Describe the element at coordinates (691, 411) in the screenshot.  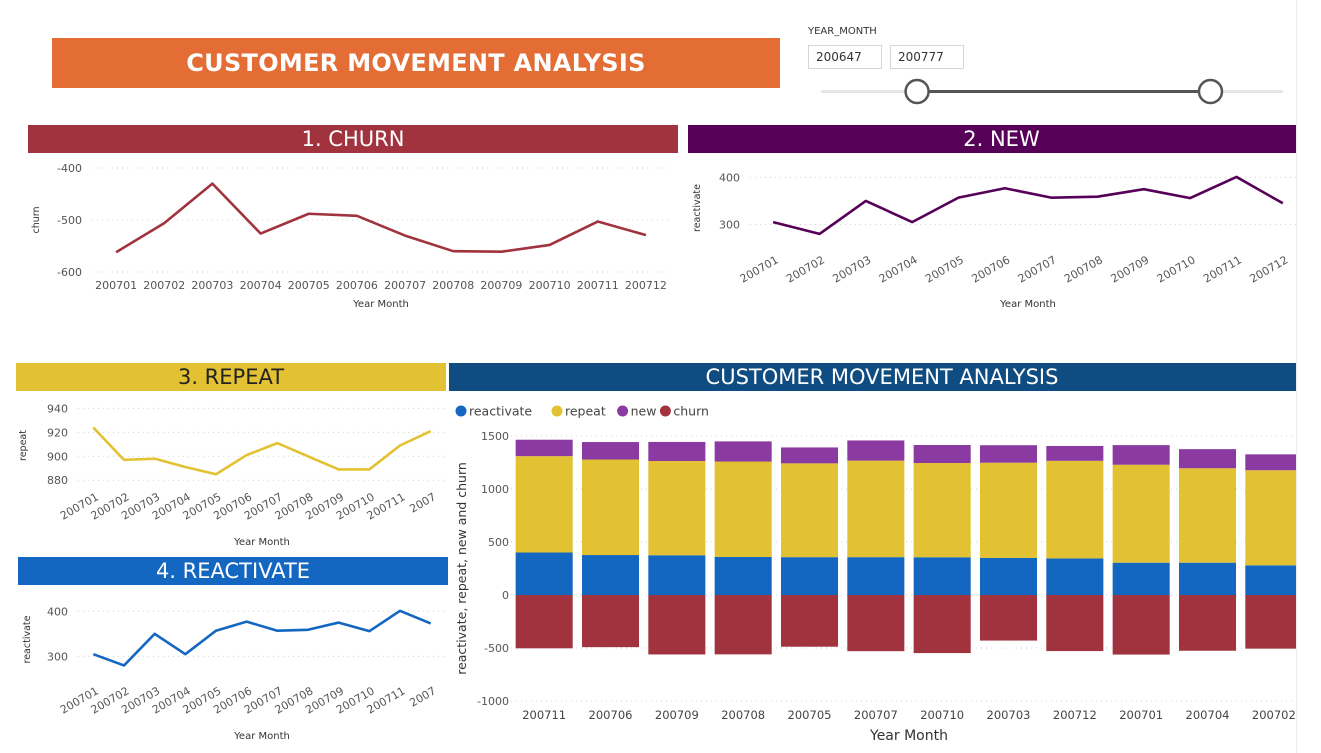
I see `legend-label-churn: churn` at that location.